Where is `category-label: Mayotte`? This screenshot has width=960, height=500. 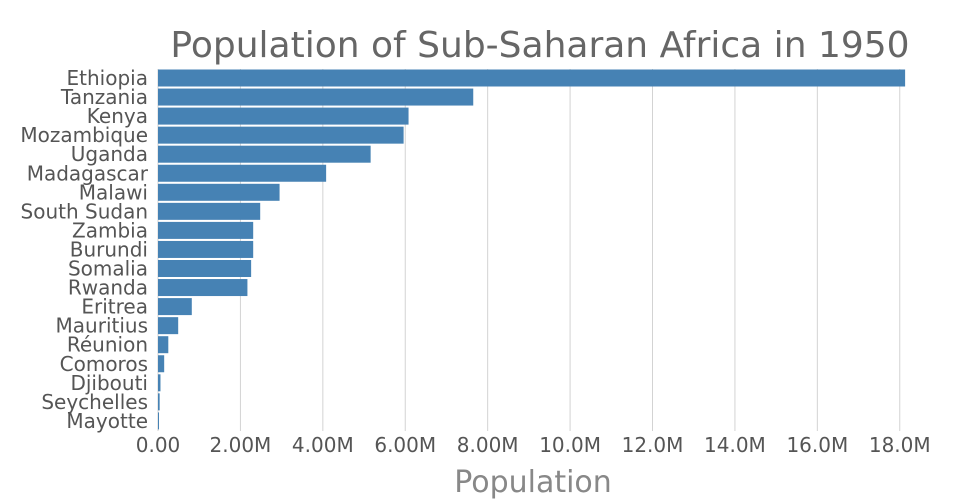
category-label: Mayotte is located at coordinates (107, 421).